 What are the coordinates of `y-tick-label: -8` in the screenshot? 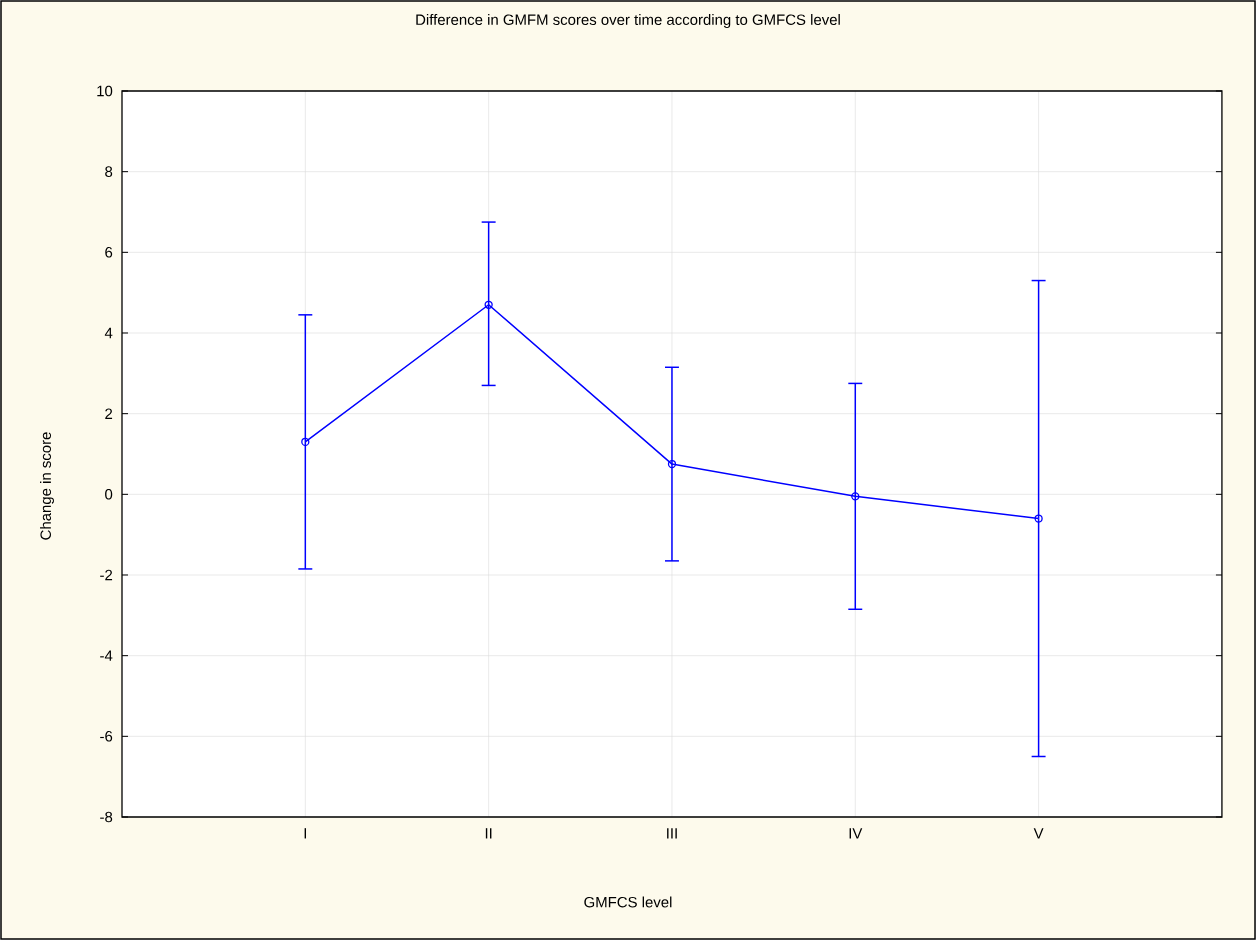 It's located at (106, 817).